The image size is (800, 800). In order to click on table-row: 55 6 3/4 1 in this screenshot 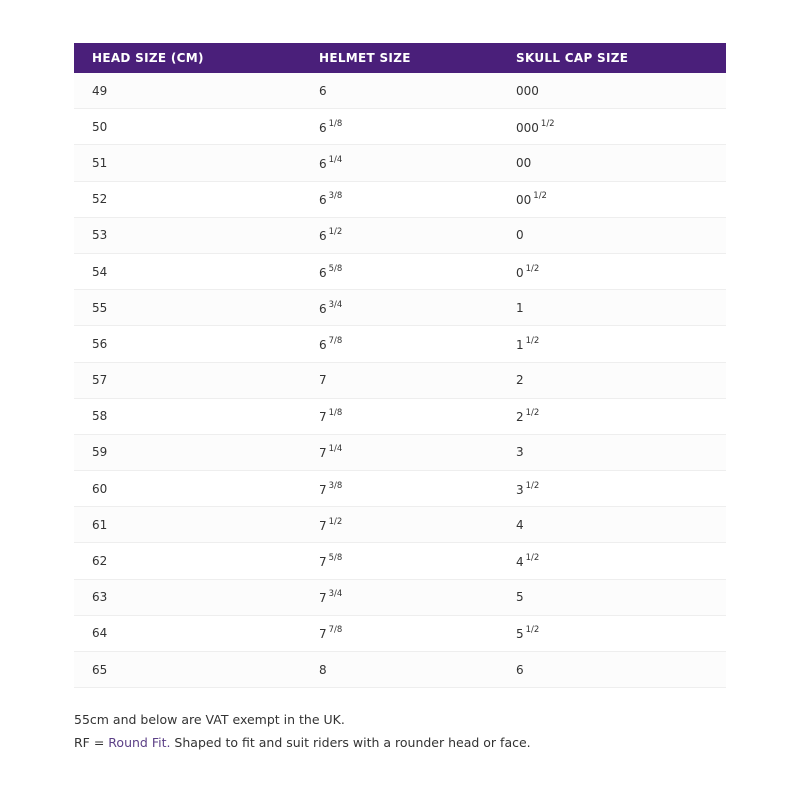, I will do `click(400, 308)`.